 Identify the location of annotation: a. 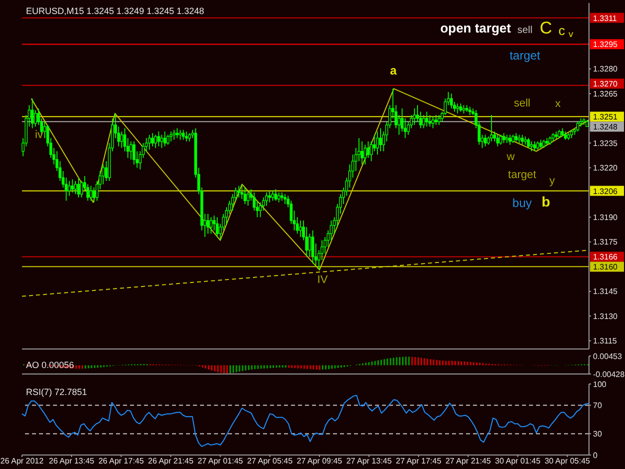
(394, 70).